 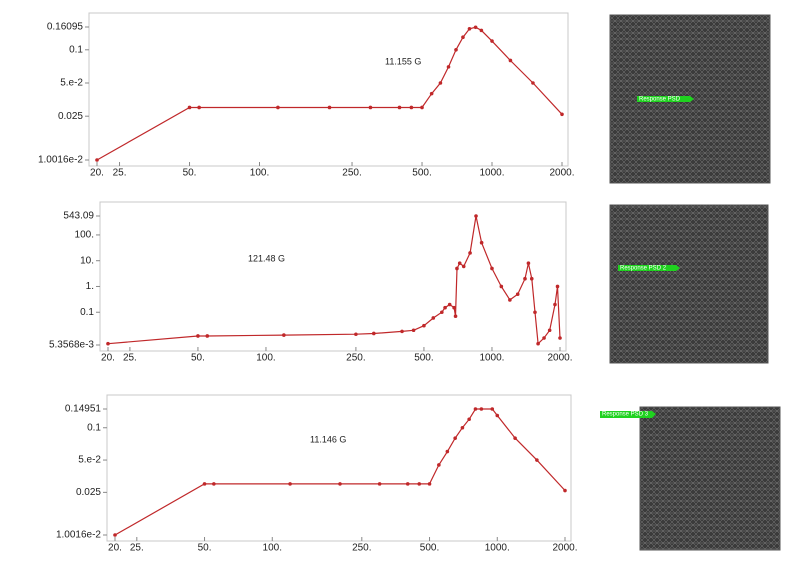 What do you see at coordinates (689, 284) in the screenshot?
I see `mesh-panel: Response PSD 2` at bounding box center [689, 284].